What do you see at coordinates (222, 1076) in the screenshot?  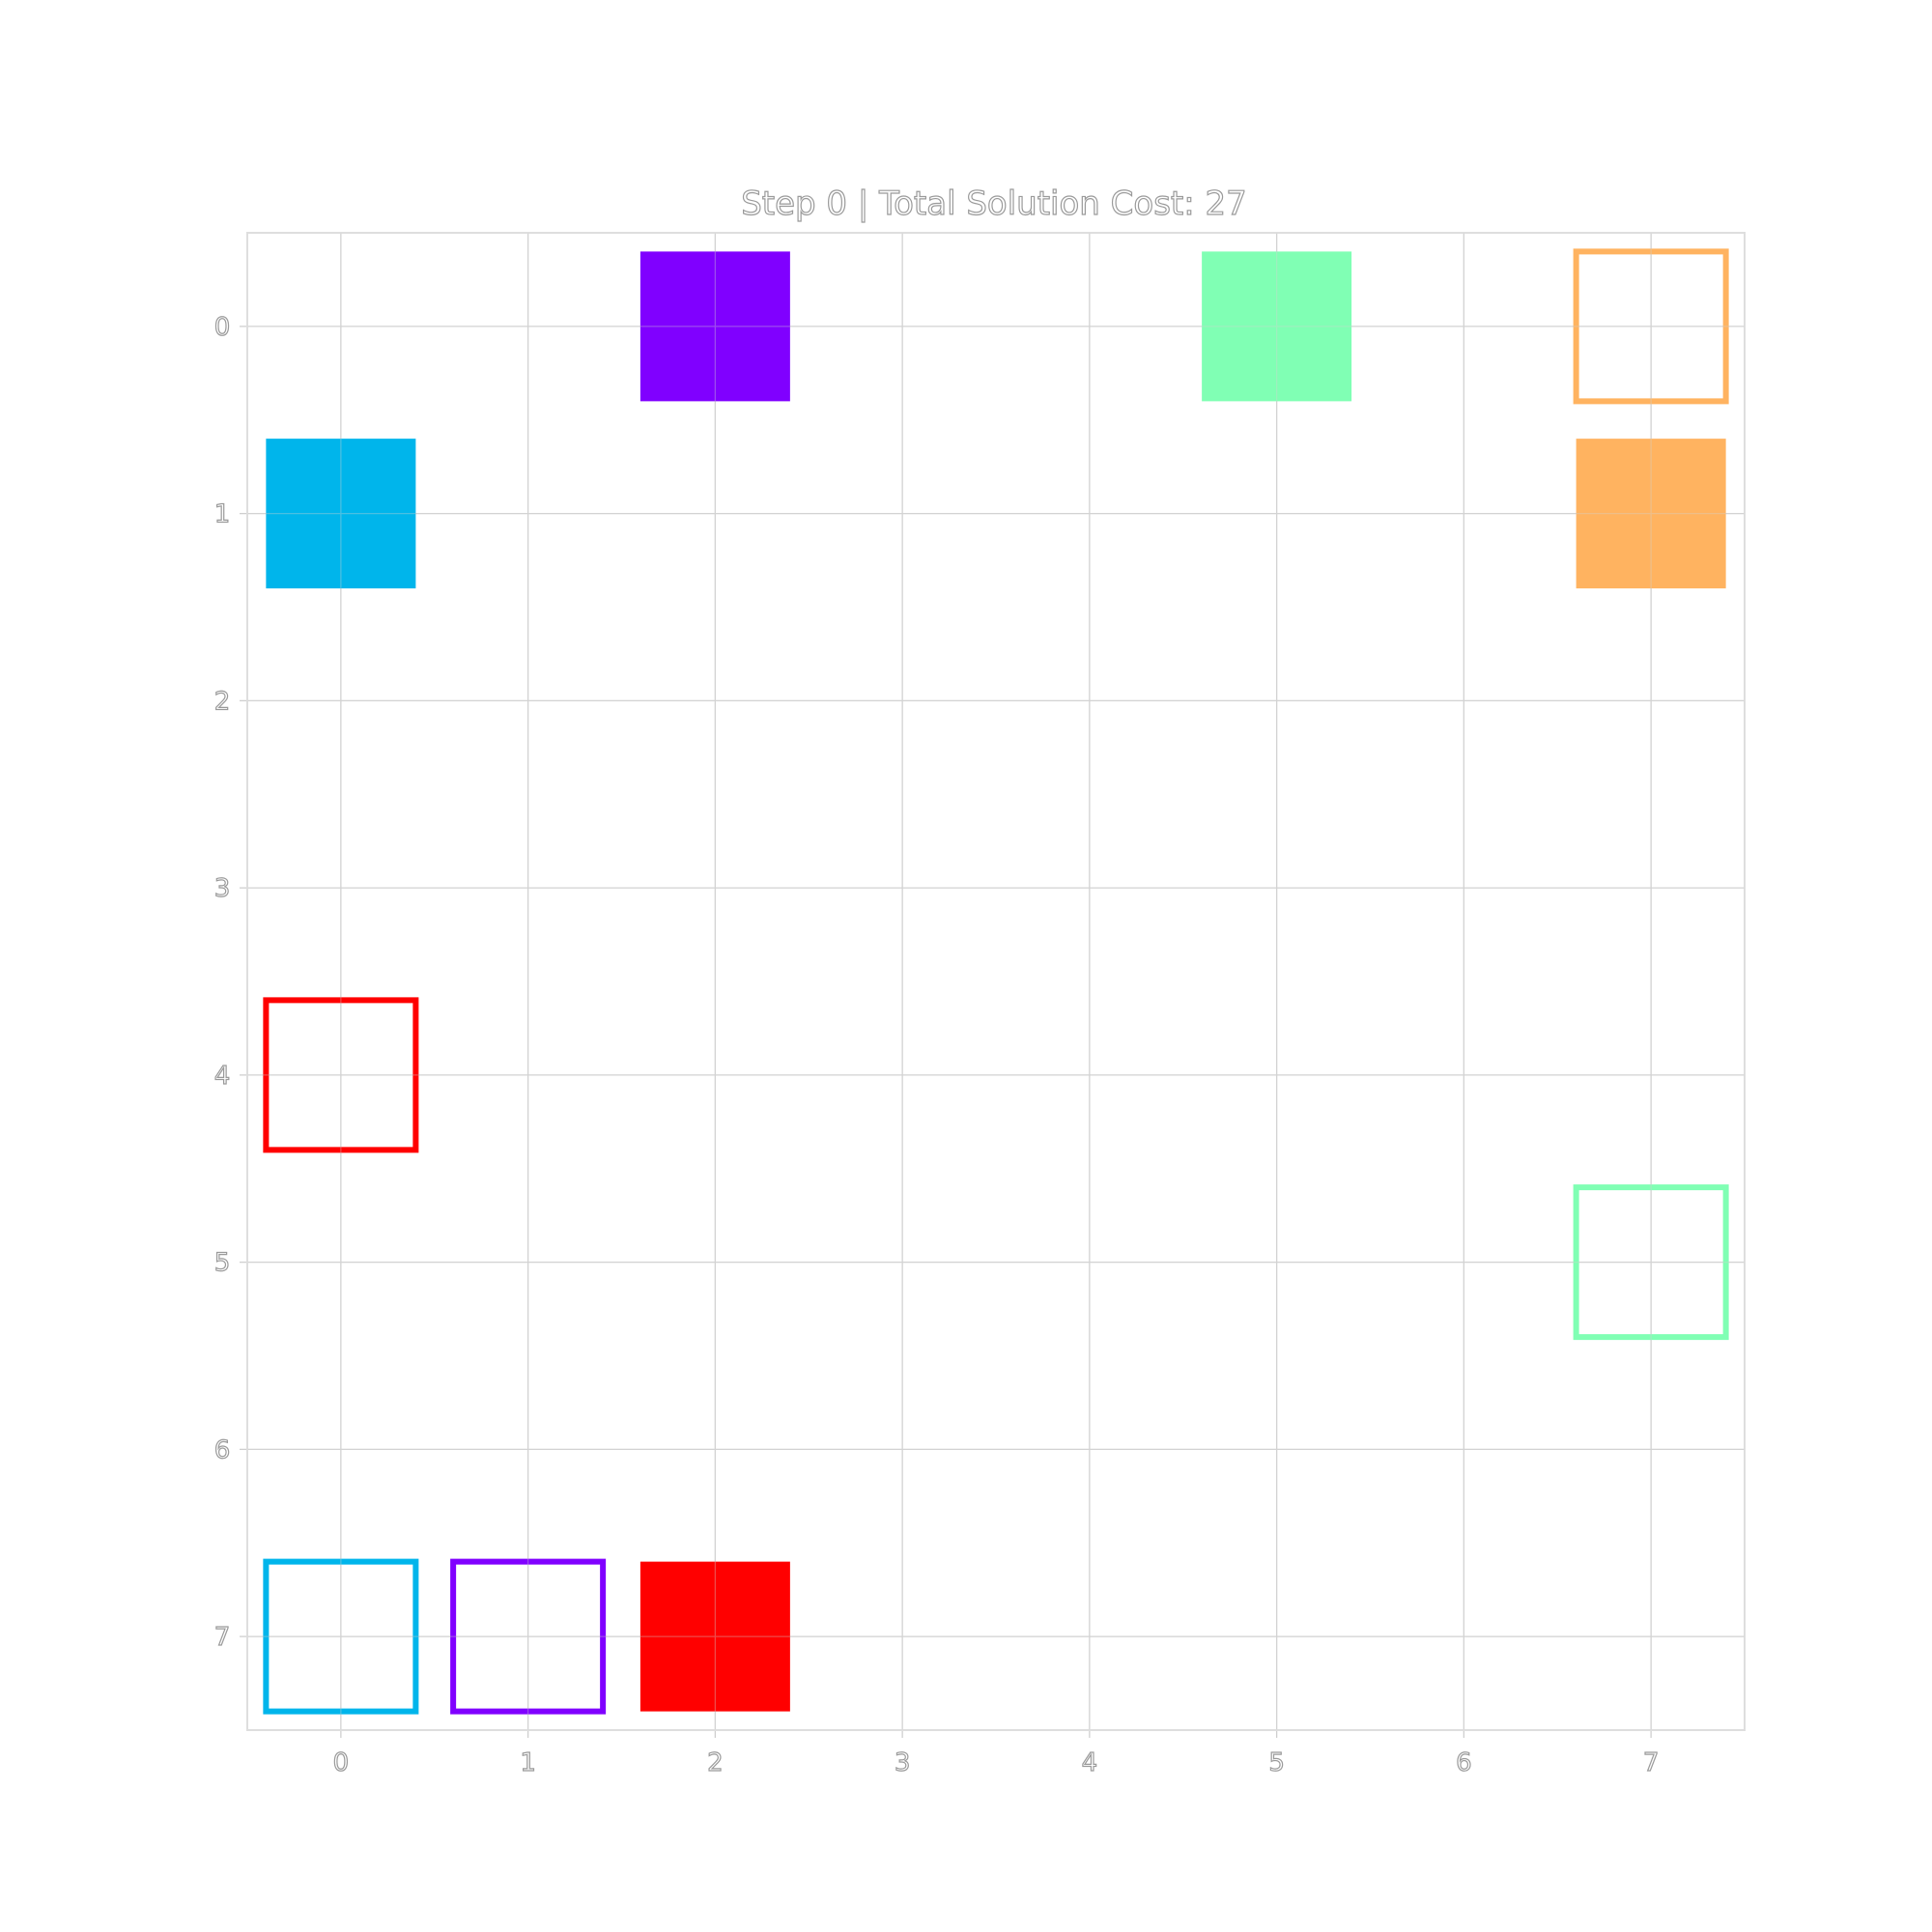 I see `y-tick-label: 4` at bounding box center [222, 1076].